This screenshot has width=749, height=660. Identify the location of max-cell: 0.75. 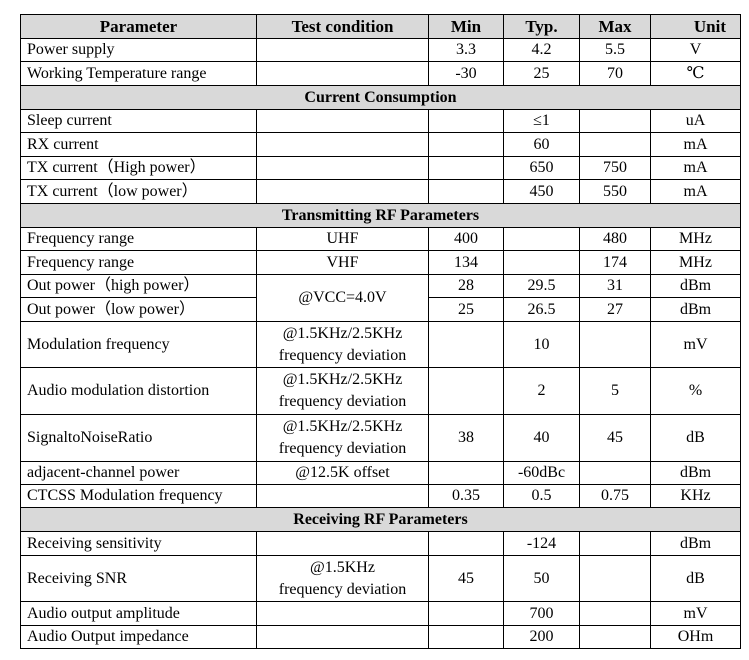
(615, 496).